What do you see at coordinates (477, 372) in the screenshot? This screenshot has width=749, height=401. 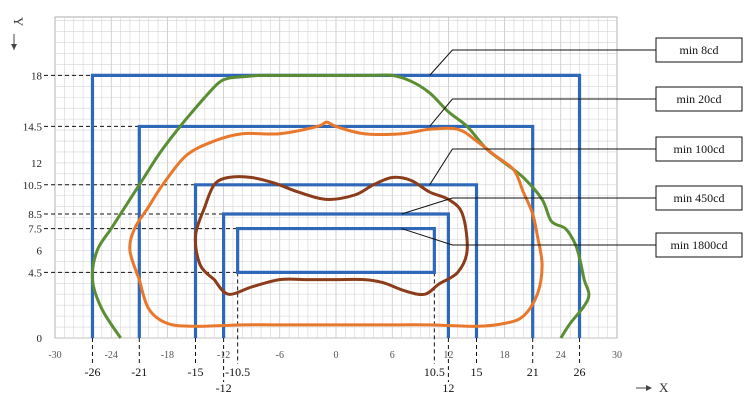 I see `boundary-label: 15` at bounding box center [477, 372].